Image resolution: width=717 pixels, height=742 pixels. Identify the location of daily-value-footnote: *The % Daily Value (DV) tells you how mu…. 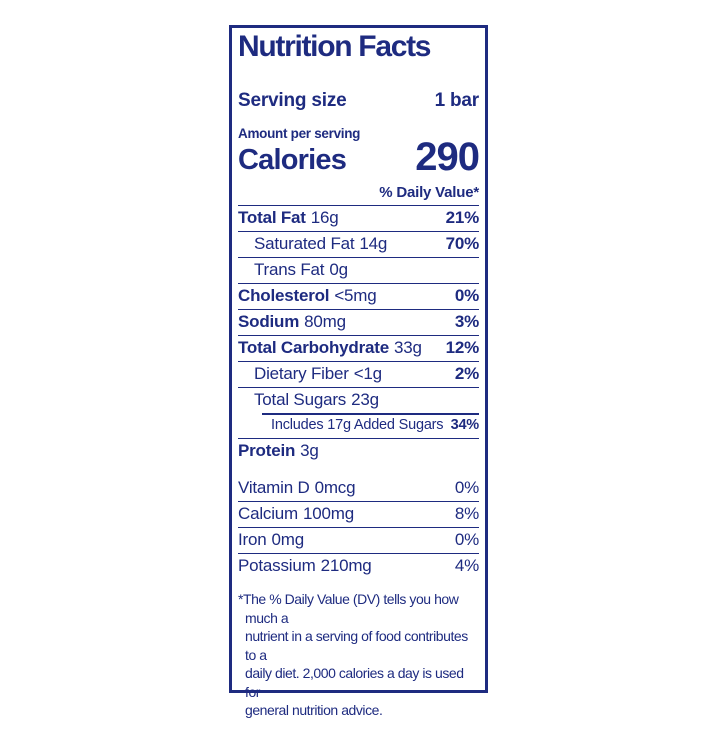
(358, 655).